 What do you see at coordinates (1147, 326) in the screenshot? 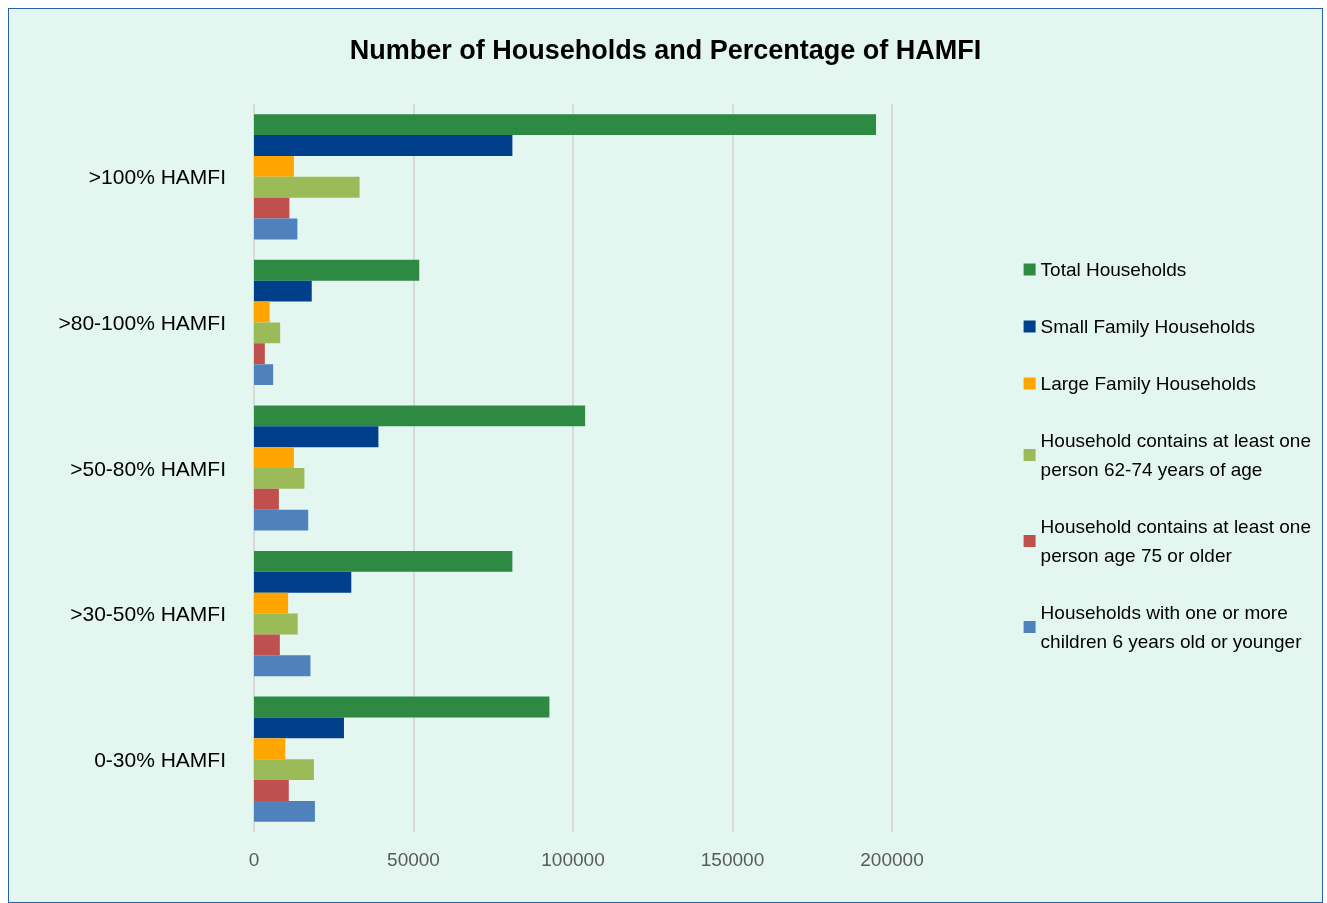
I see `legend-label: Small Family Households` at bounding box center [1147, 326].